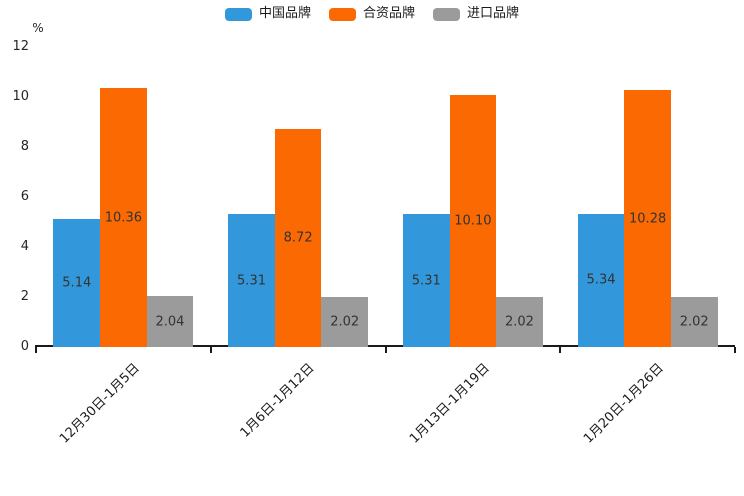  I want to click on bar-series3-group1, so click(170, 321).